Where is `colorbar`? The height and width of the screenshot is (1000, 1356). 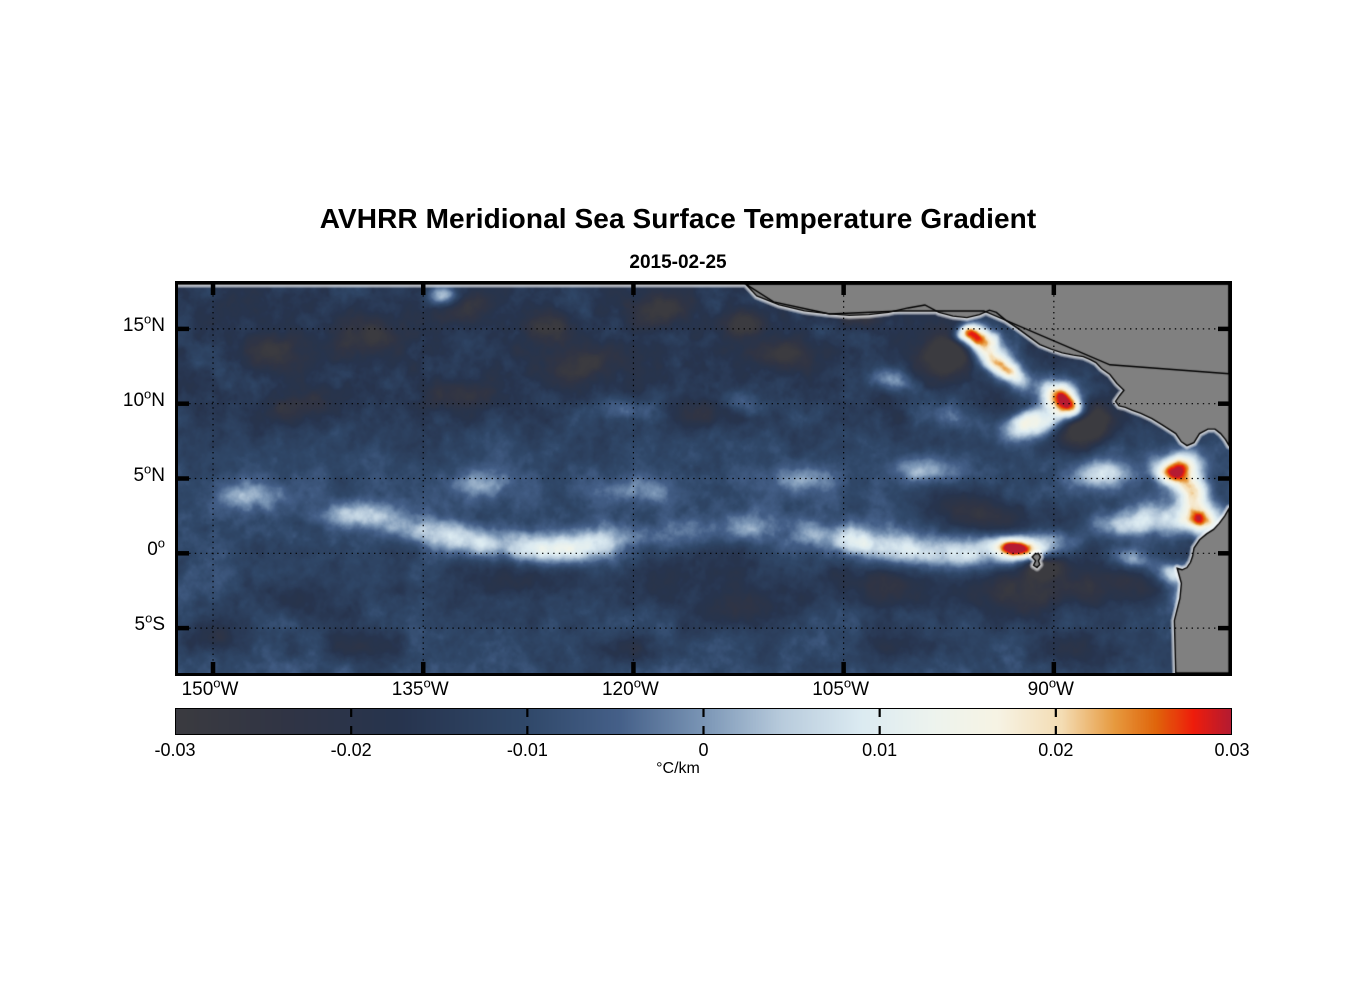 colorbar is located at coordinates (703, 721).